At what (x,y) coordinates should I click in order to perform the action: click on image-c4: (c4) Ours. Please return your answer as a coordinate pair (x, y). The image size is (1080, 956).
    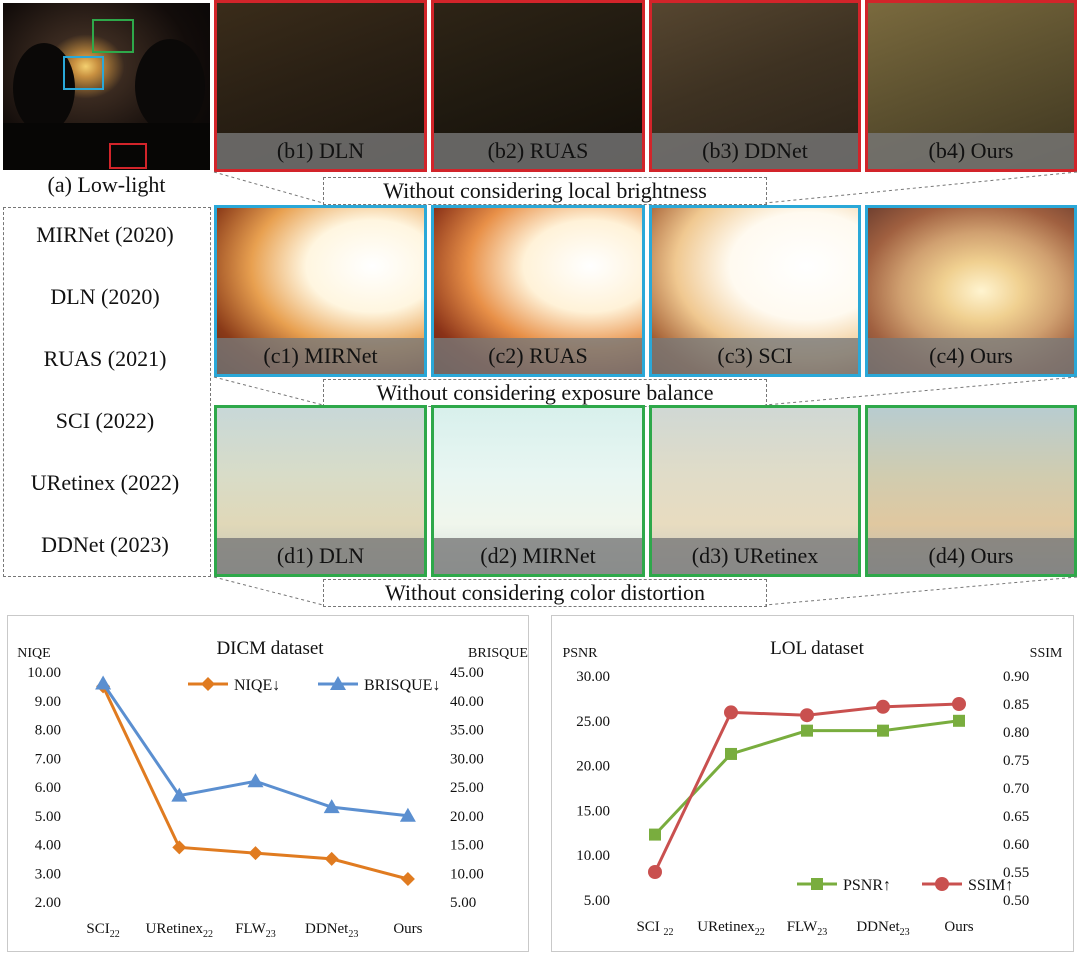
    Looking at the image, I should click on (971, 291).